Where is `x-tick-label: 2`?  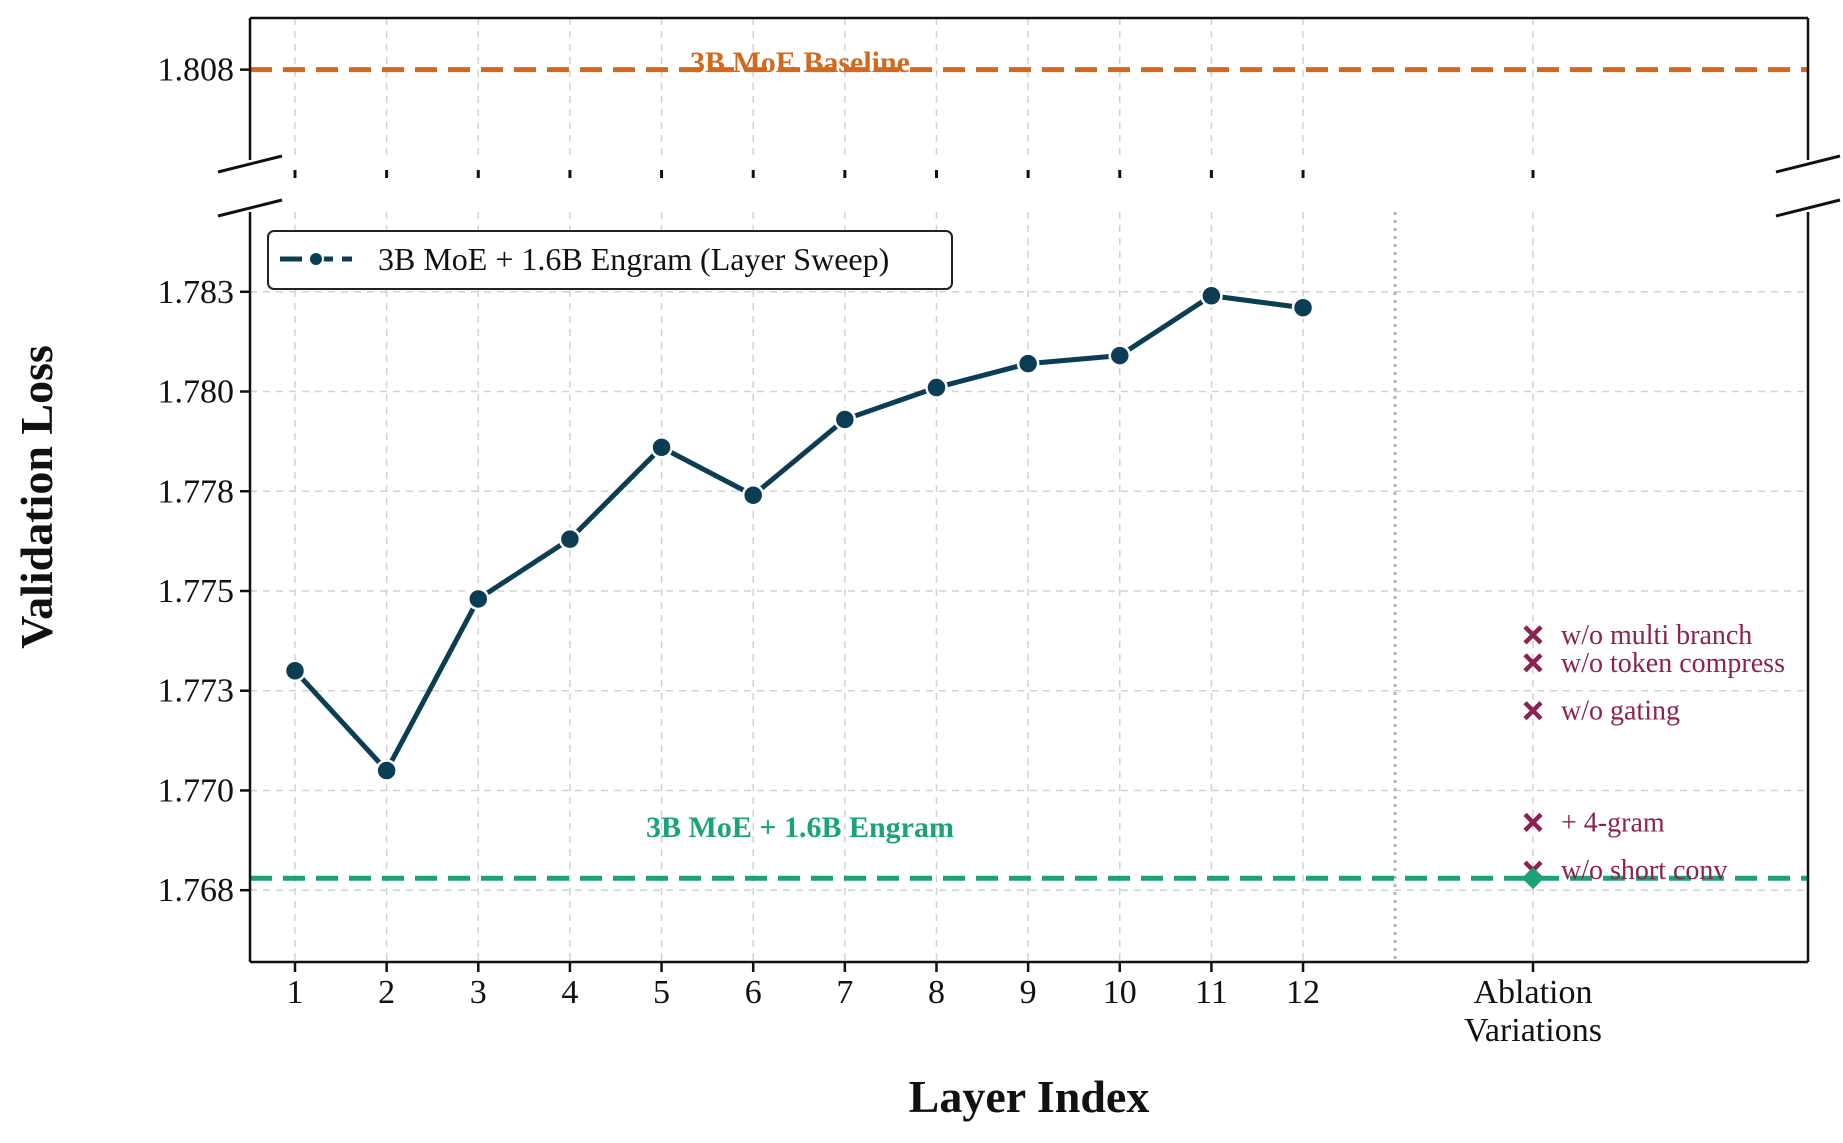 x-tick-label: 2 is located at coordinates (386, 992).